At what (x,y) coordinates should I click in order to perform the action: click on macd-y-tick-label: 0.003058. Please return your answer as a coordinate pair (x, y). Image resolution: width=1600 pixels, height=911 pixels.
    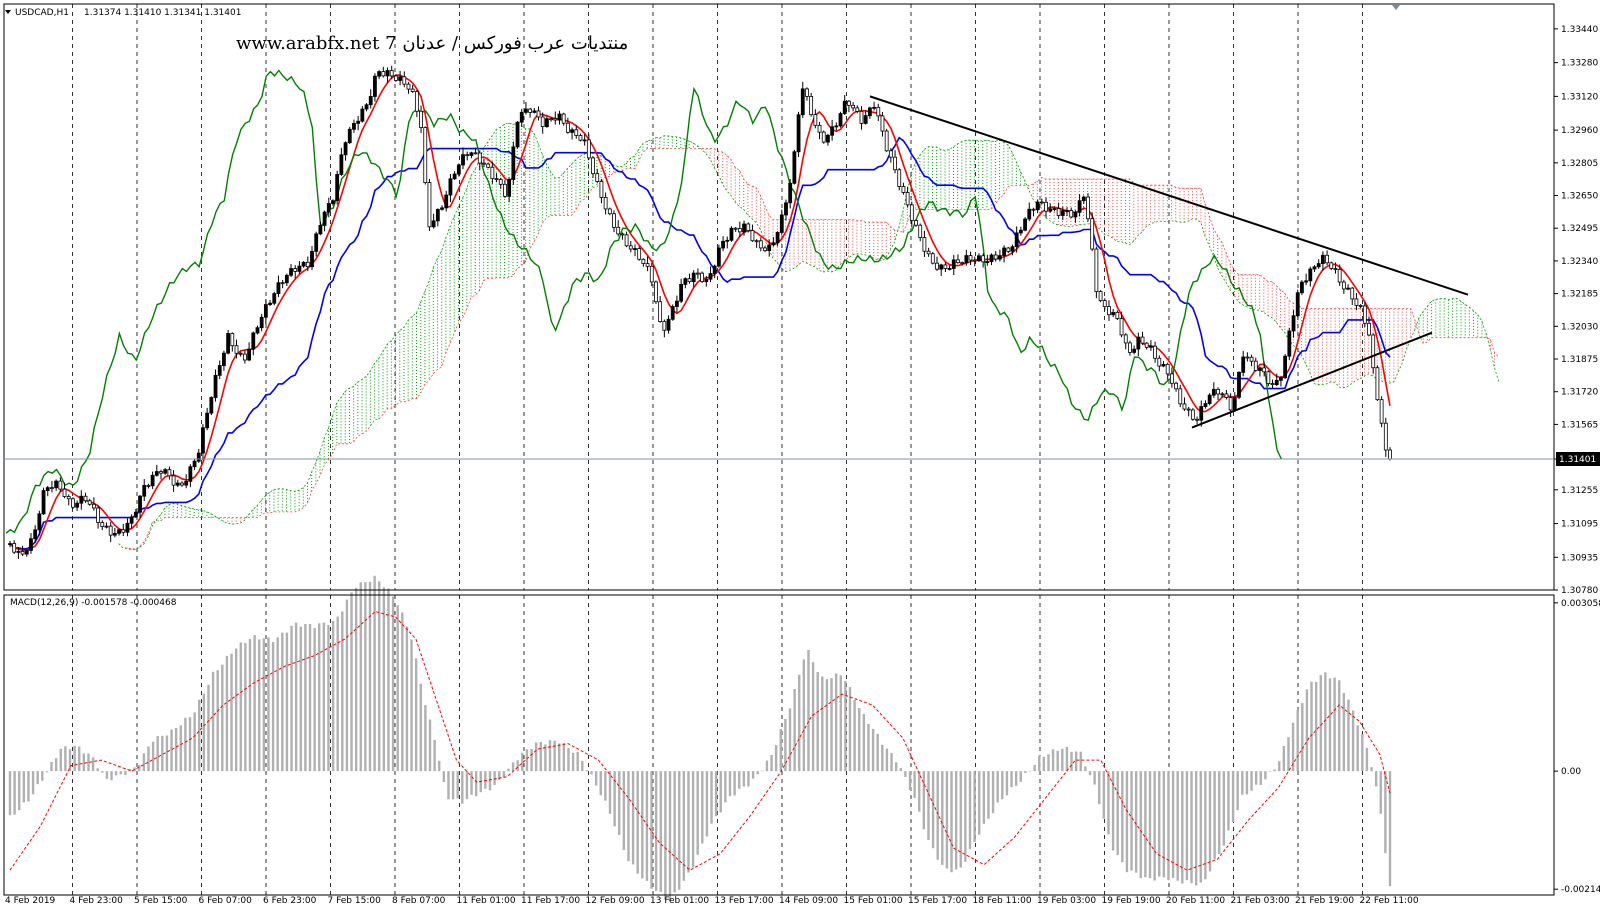
    Looking at the image, I should click on (1580, 604).